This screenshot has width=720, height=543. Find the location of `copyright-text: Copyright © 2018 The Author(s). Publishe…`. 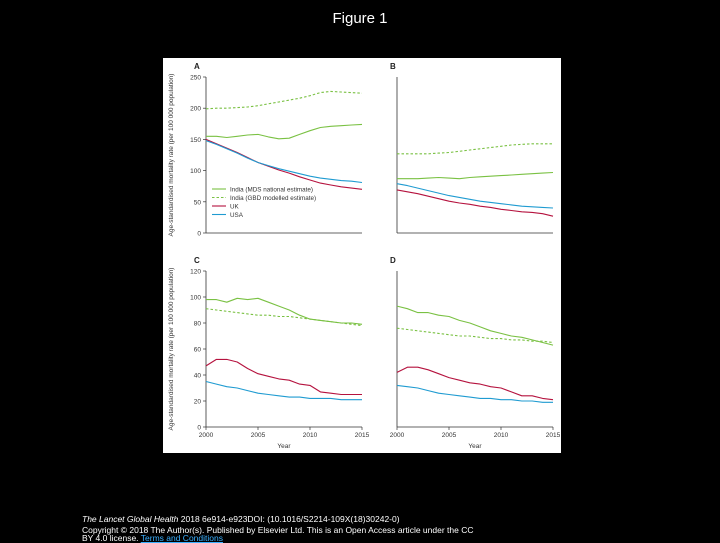

copyright-text: Copyright © 2018 The Author(s). Publishe… is located at coordinates (278, 529).